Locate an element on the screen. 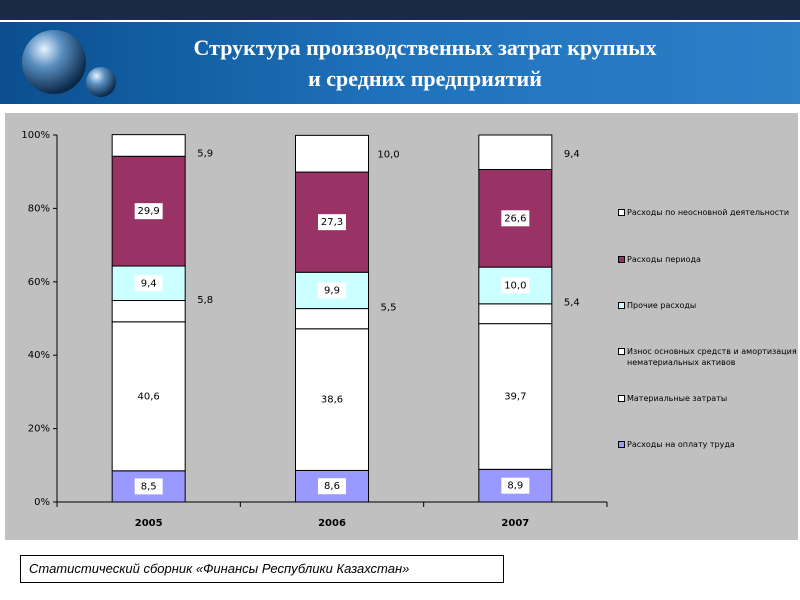 The image size is (800, 600). x-tick-label: 2006 is located at coordinates (332, 523).